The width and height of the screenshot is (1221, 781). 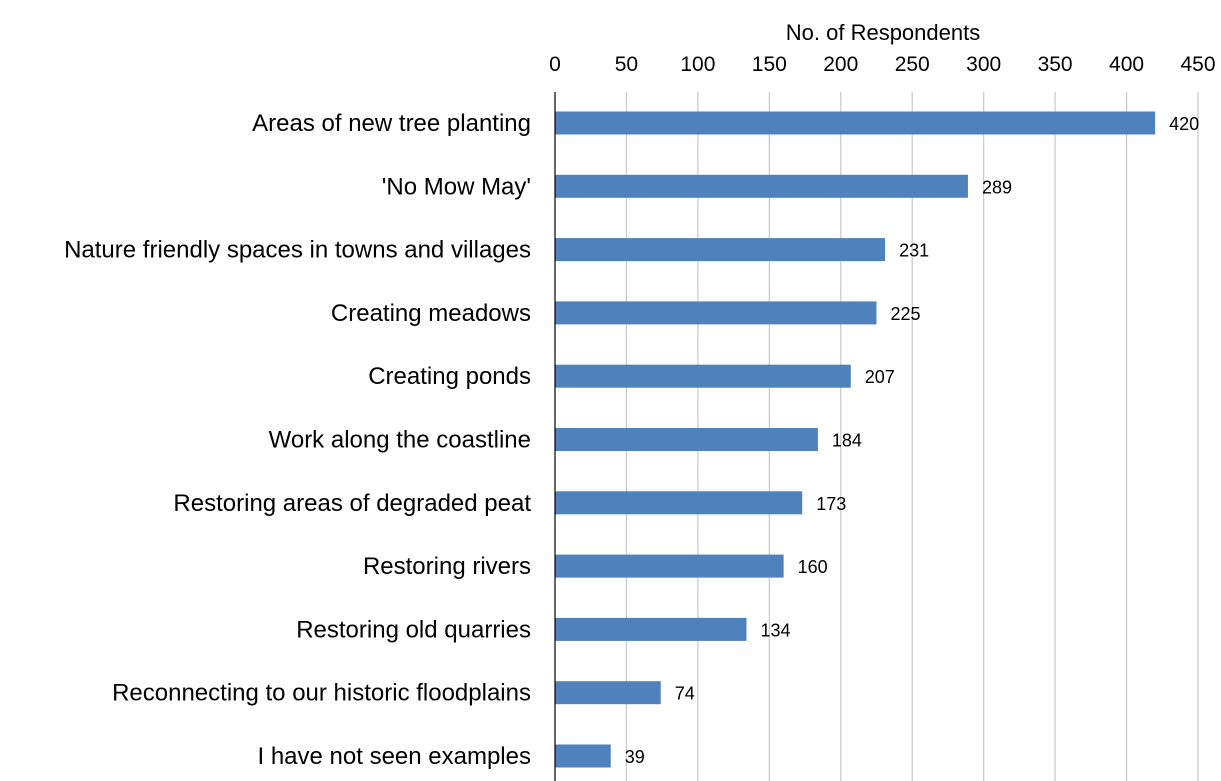 I want to click on data-label: 173, so click(x=831, y=504).